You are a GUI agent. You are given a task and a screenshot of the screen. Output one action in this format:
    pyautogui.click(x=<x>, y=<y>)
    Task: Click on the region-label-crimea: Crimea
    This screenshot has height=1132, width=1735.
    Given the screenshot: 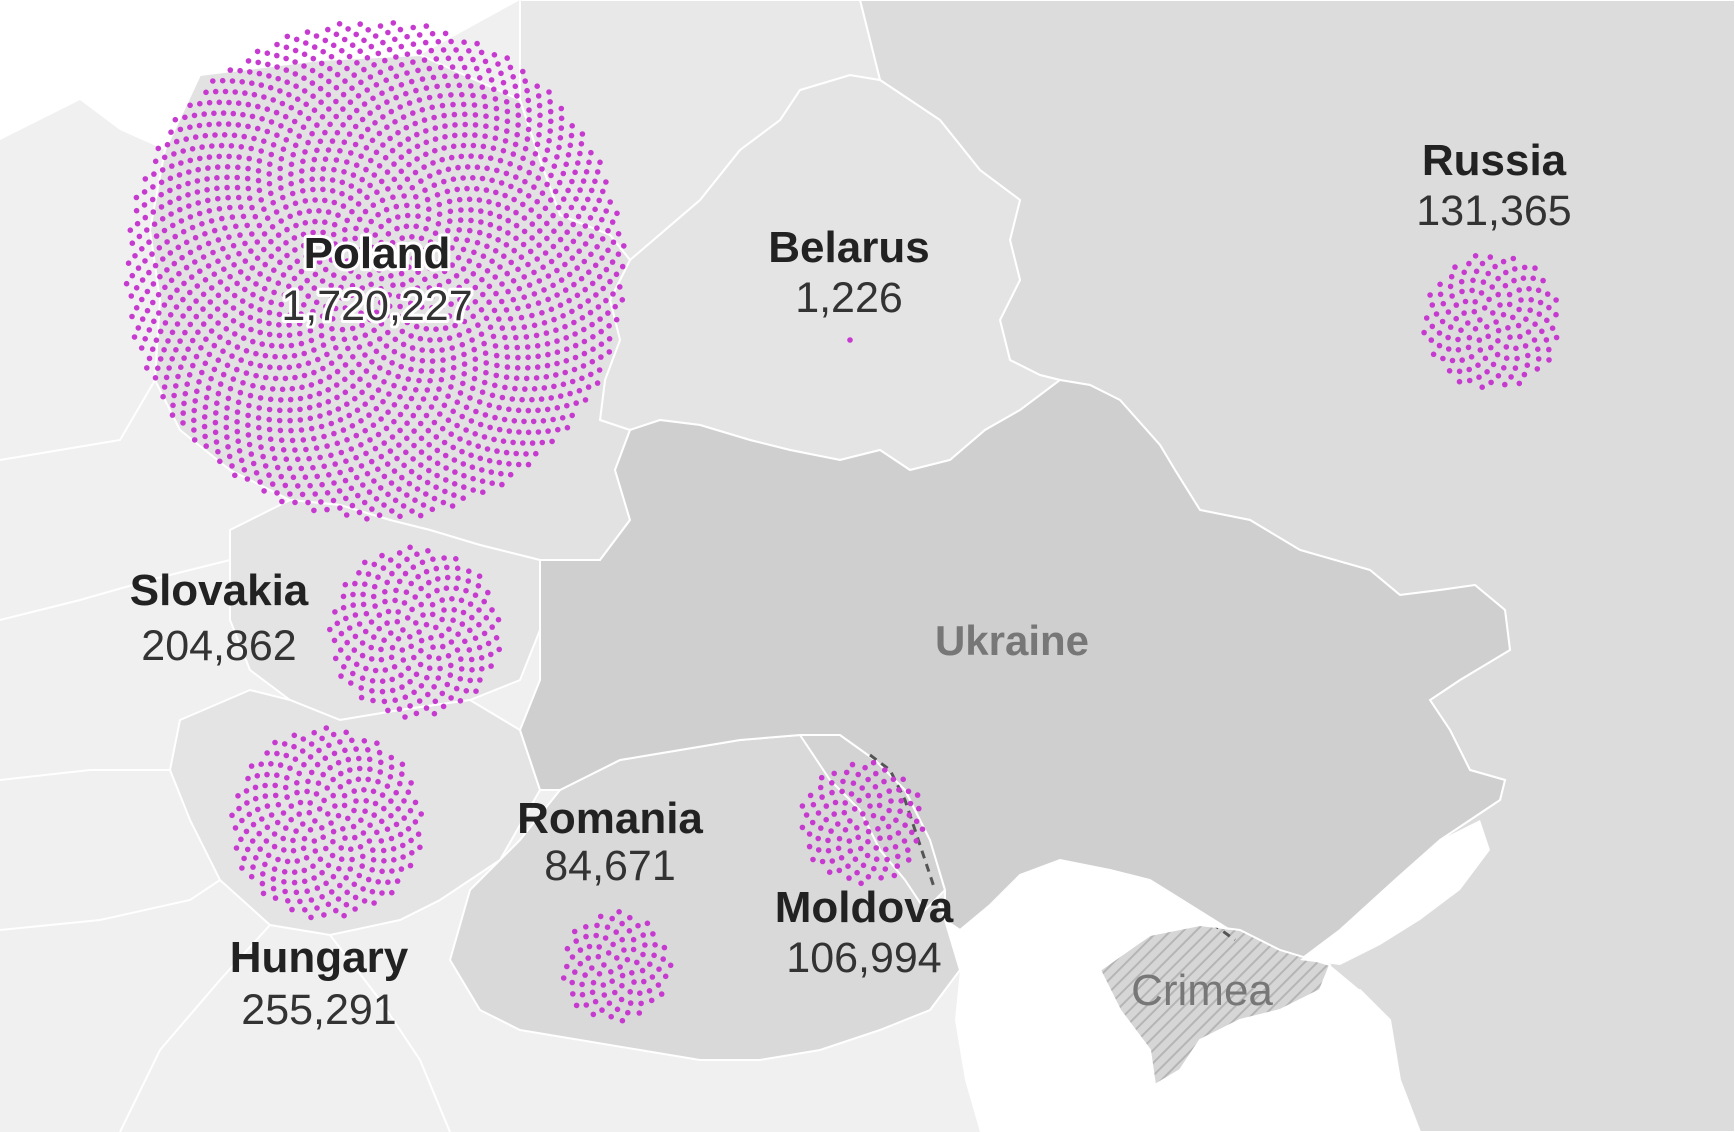 What is the action you would take?
    pyautogui.click(x=1202, y=990)
    